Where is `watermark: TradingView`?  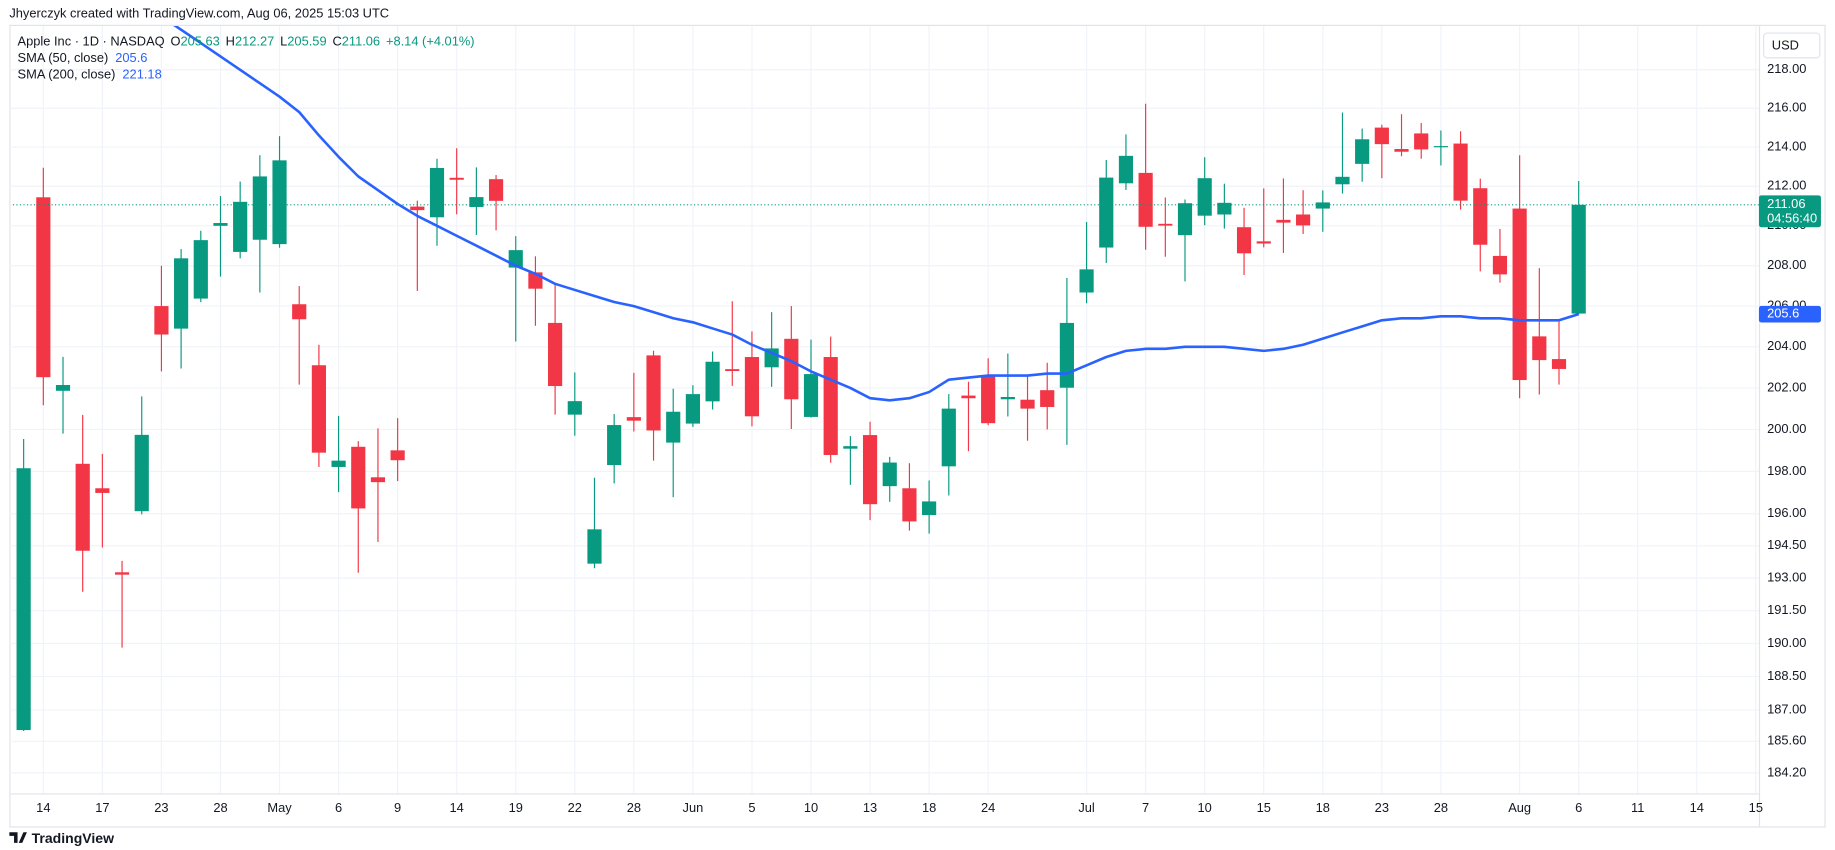 watermark: TradingView is located at coordinates (73, 838).